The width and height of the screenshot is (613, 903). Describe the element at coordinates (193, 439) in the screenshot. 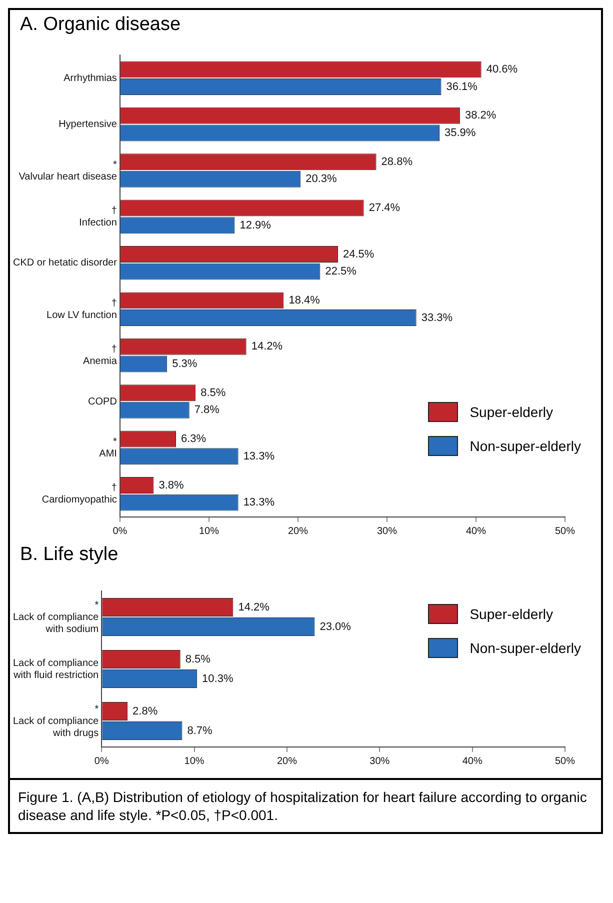

I see `data-label: 6.3%` at that location.